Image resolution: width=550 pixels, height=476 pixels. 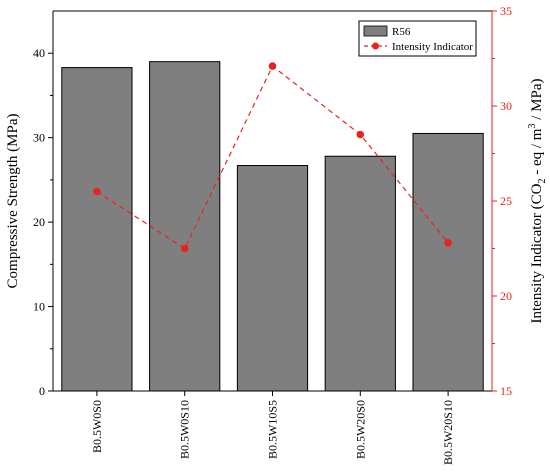 What do you see at coordinates (375, 46) in the screenshot?
I see `legend-line-marker` at bounding box center [375, 46].